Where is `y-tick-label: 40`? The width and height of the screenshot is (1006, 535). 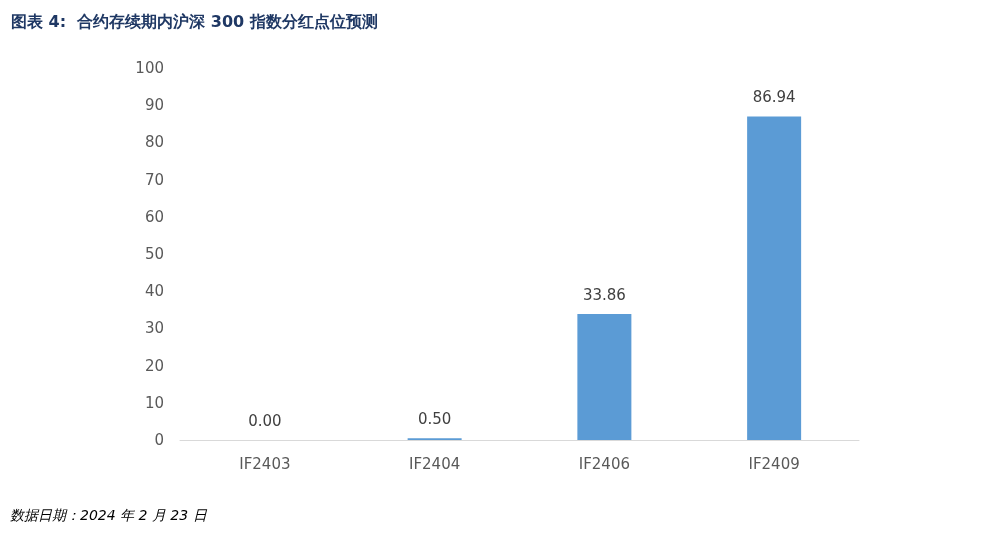 y-tick-label: 40 is located at coordinates (154, 291).